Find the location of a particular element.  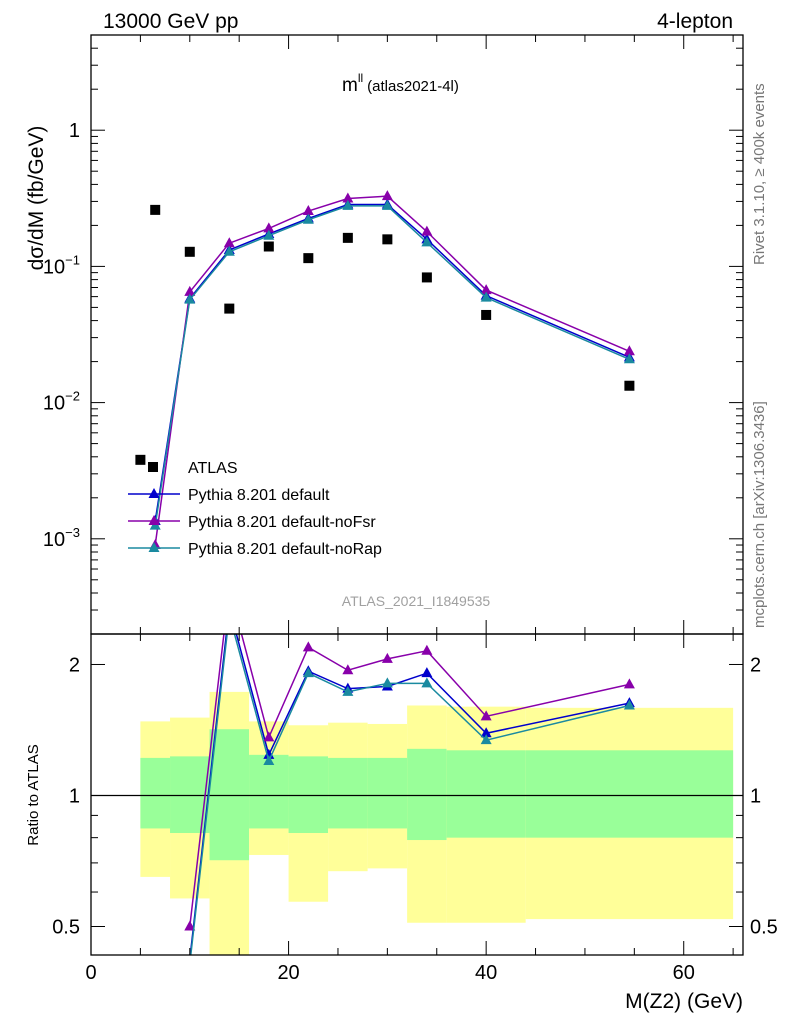

legend-marker-noRap is located at coordinates (154, 547).